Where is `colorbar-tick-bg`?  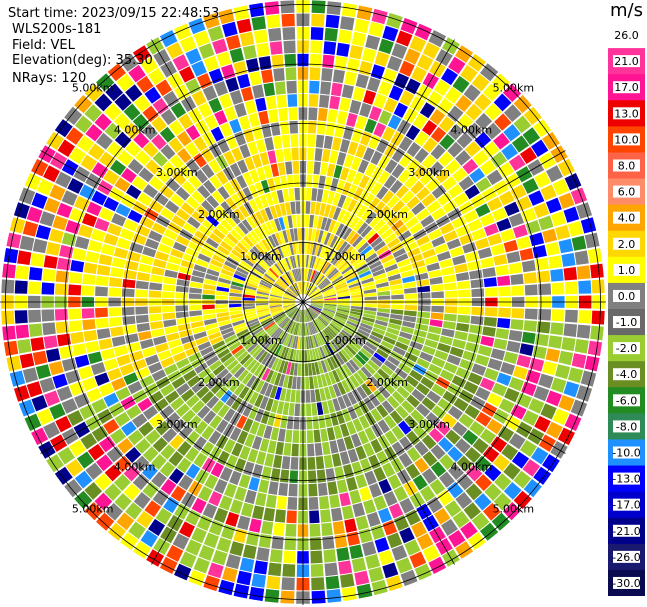 colorbar-tick-bg is located at coordinates (626, 35).